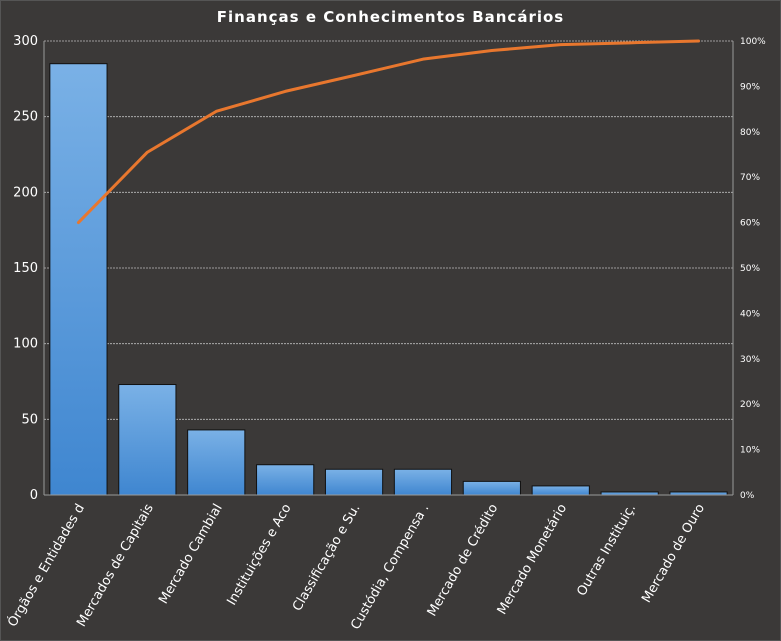 The image size is (781, 641). What do you see at coordinates (606, 550) in the screenshot?
I see `x-tick-label: Outras Instituiç.` at bounding box center [606, 550].